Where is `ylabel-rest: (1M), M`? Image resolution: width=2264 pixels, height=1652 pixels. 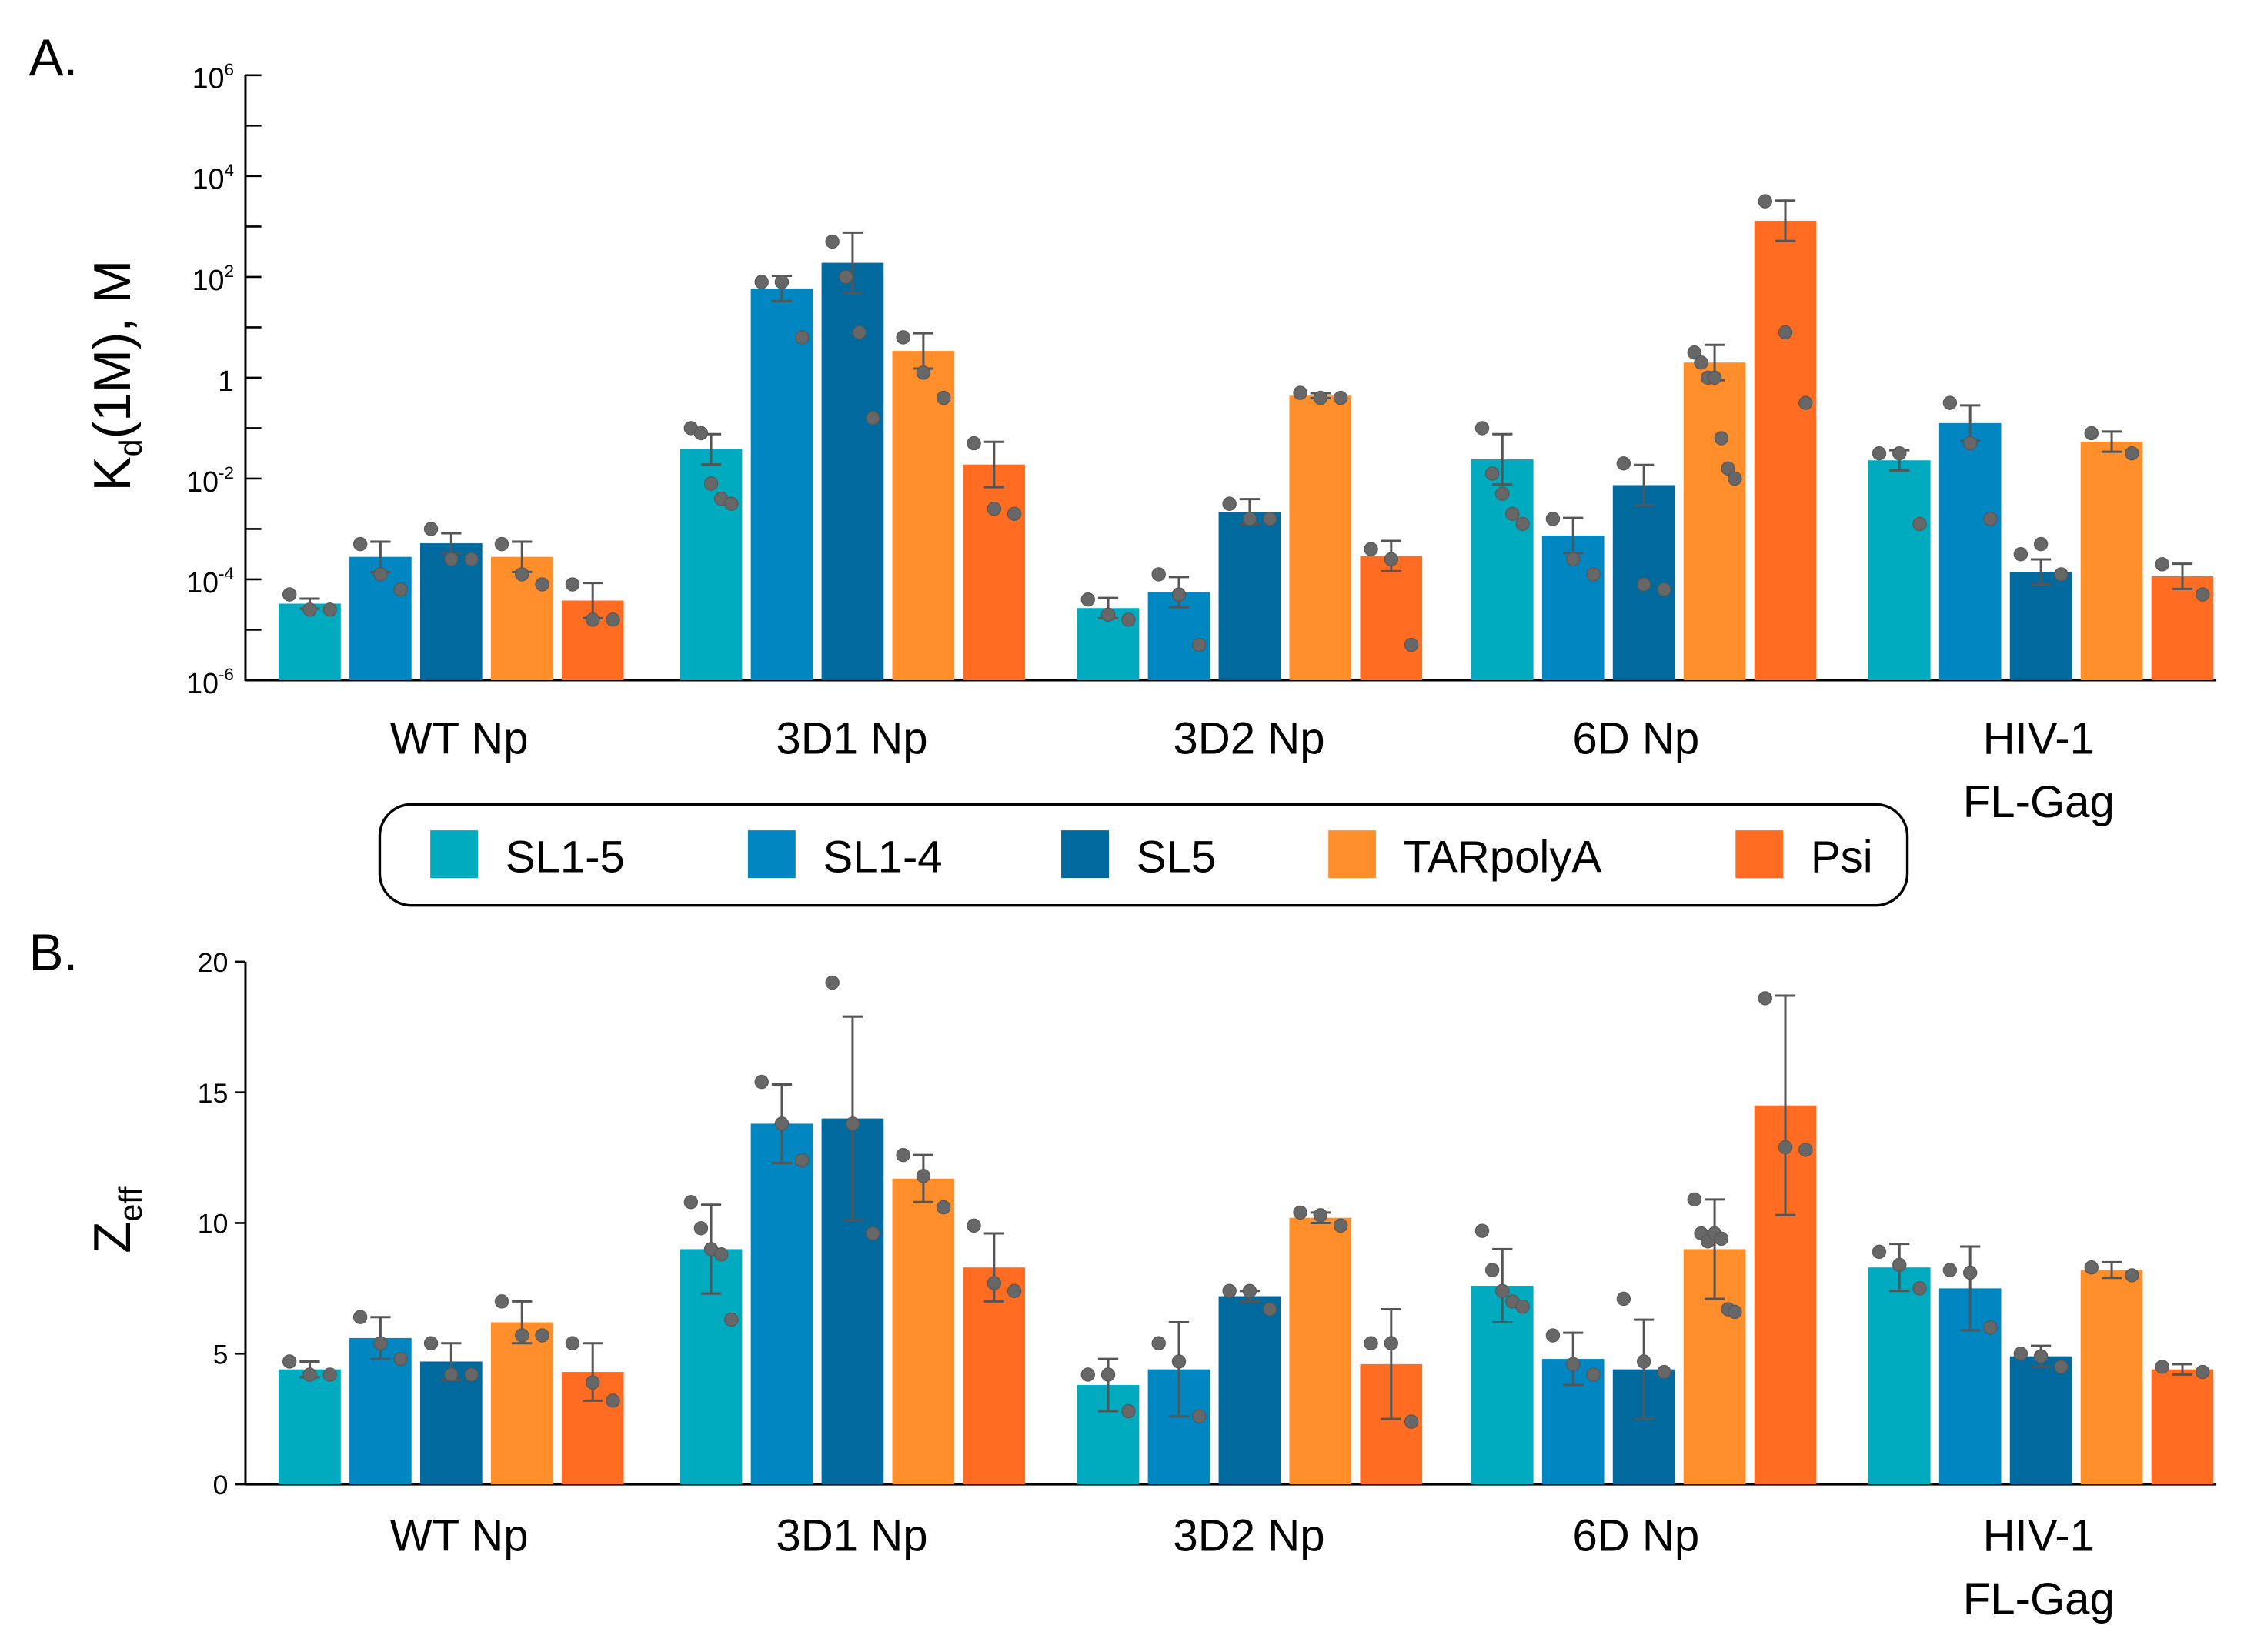 ylabel-rest: (1M), M is located at coordinates (113, 349).